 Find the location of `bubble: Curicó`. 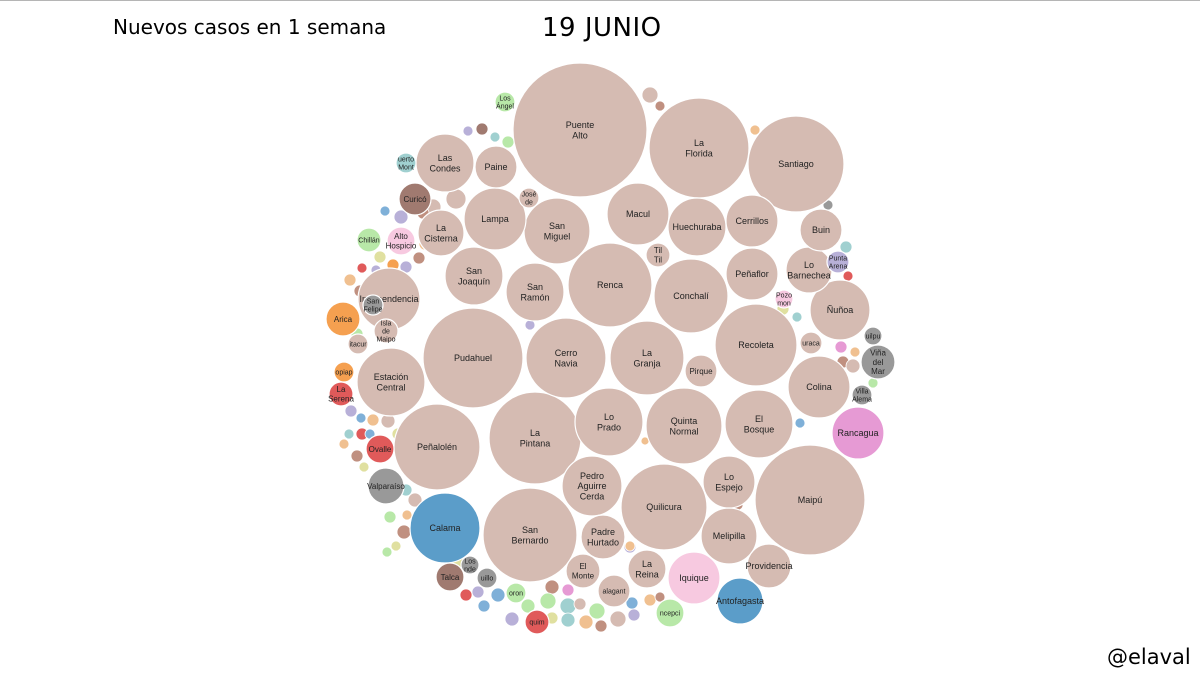

bubble: Curicó is located at coordinates (415, 199).